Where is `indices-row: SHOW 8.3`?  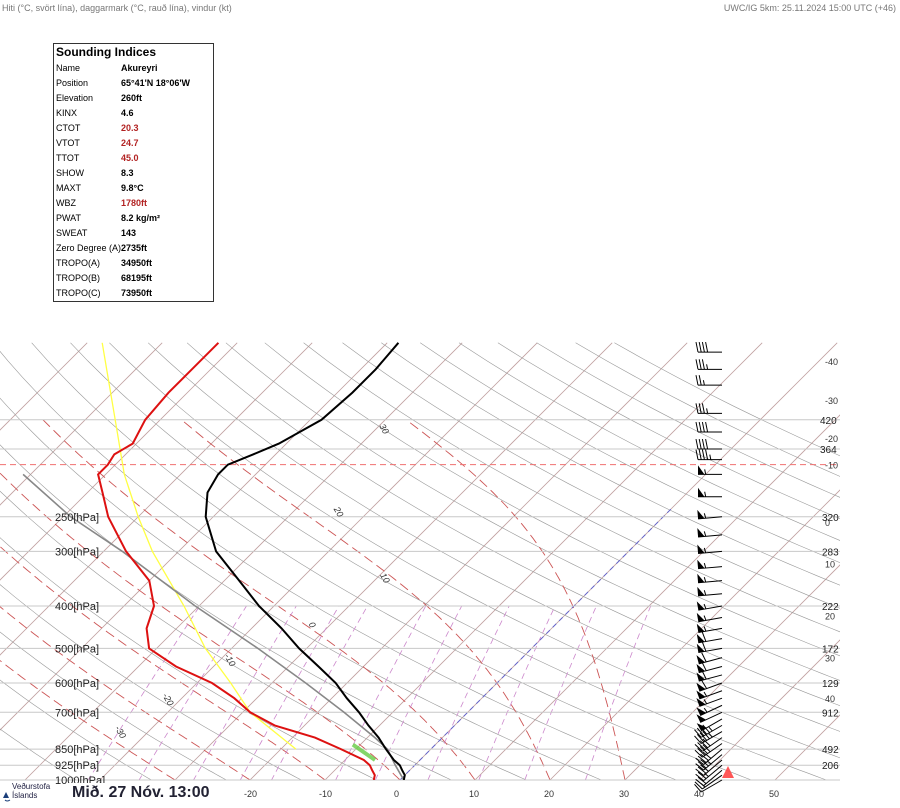 indices-row: SHOW 8.3 is located at coordinates (123, 173).